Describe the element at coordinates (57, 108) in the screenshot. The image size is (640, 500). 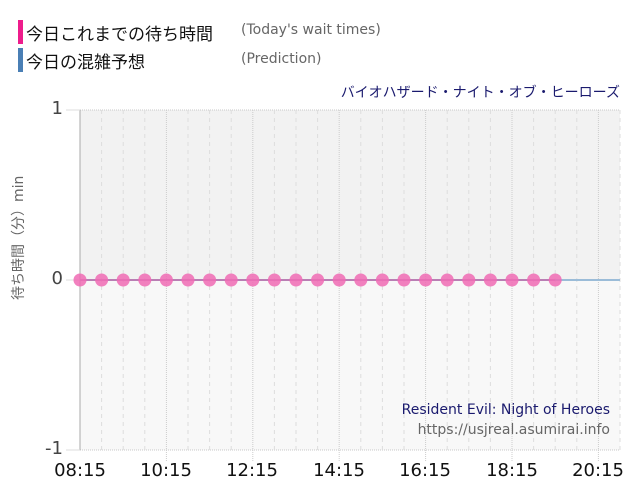
I see `y-tick-label: 1` at that location.